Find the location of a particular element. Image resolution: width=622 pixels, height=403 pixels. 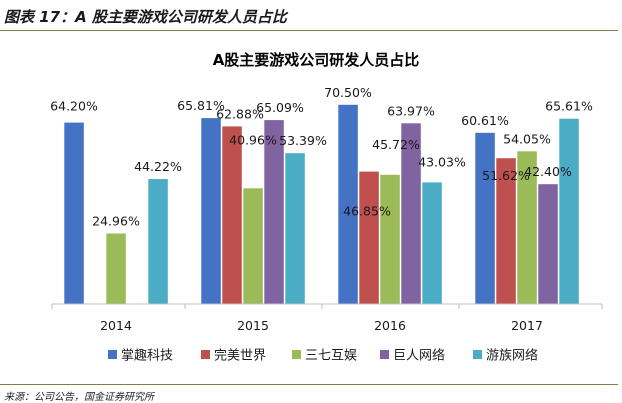

chart-title: A股主要游戏公司研发人员占比 is located at coordinates (316, 60).